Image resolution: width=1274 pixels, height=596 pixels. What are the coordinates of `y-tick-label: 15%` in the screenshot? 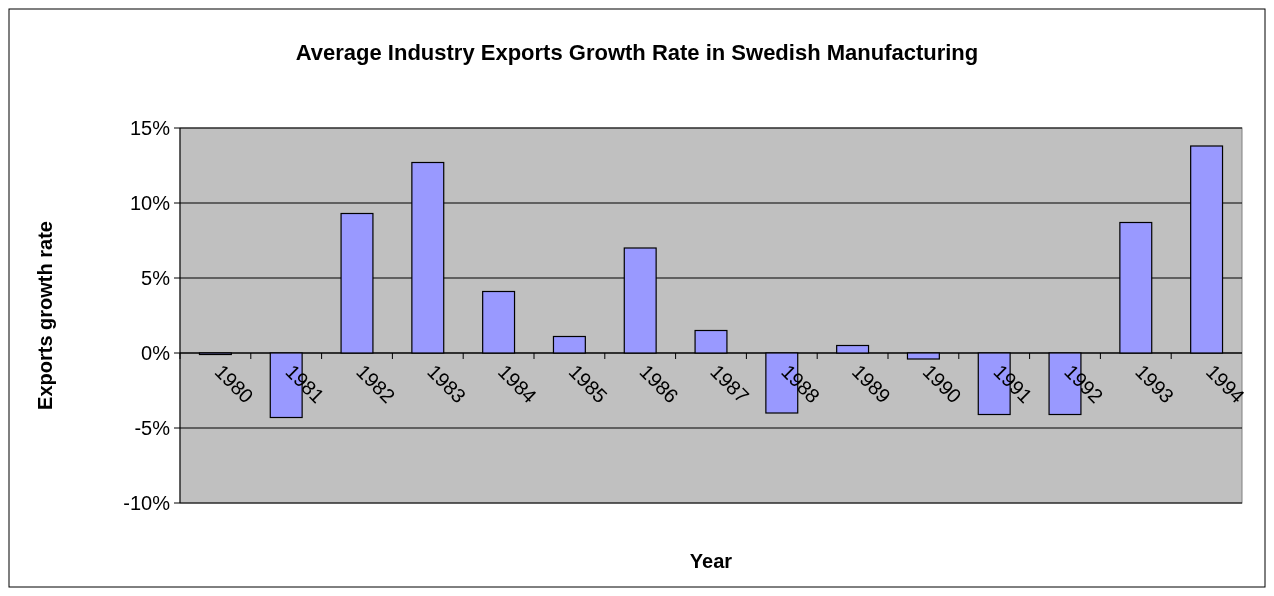 It's located at (150, 128).